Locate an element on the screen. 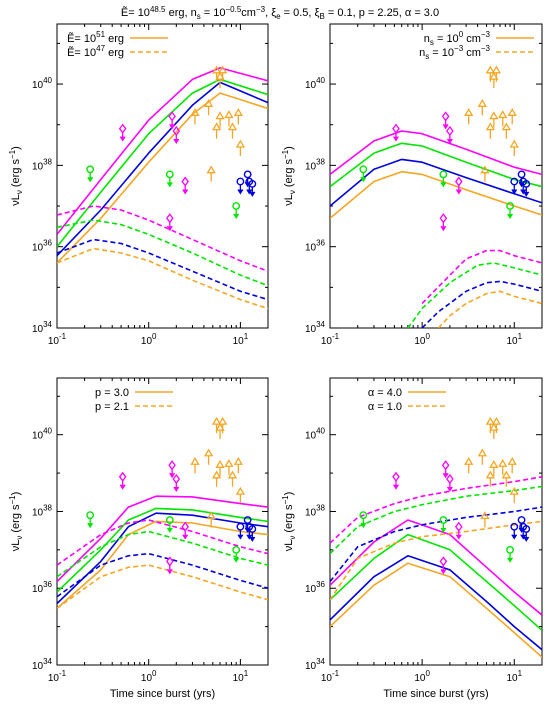 Image resolution: width=550 pixels, height=705 pixels. legend-label: ns = 100 cm−3 is located at coordinates (457, 38).